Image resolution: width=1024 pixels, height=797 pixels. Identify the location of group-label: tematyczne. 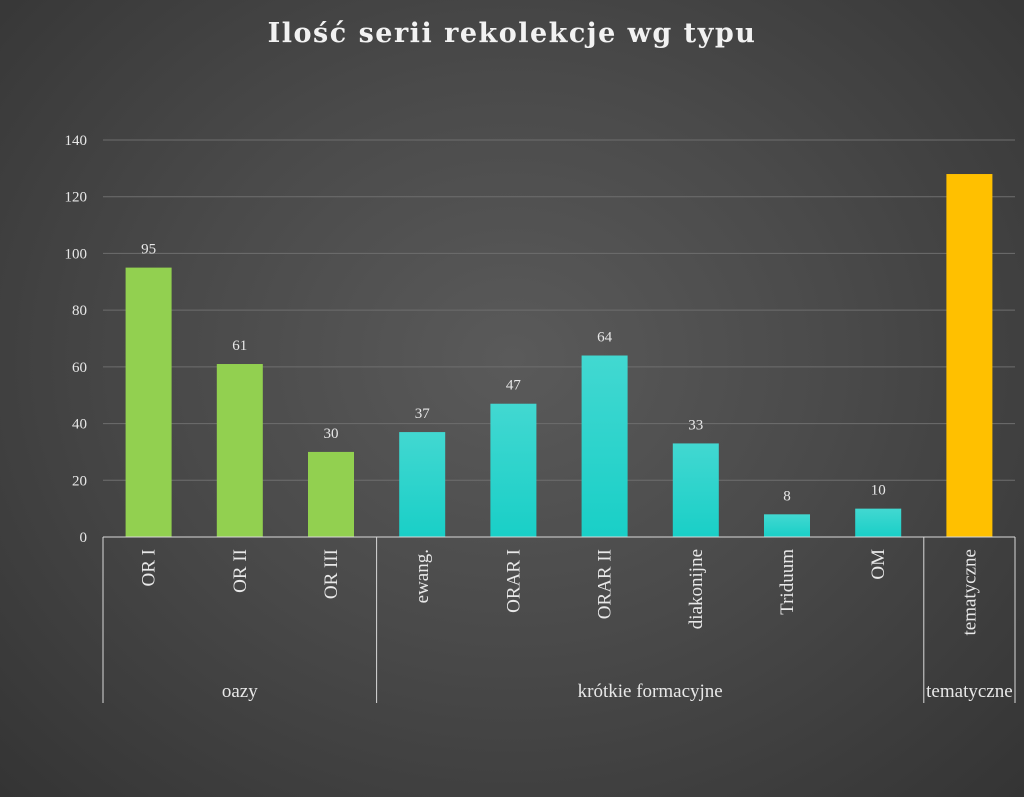
(969, 691).